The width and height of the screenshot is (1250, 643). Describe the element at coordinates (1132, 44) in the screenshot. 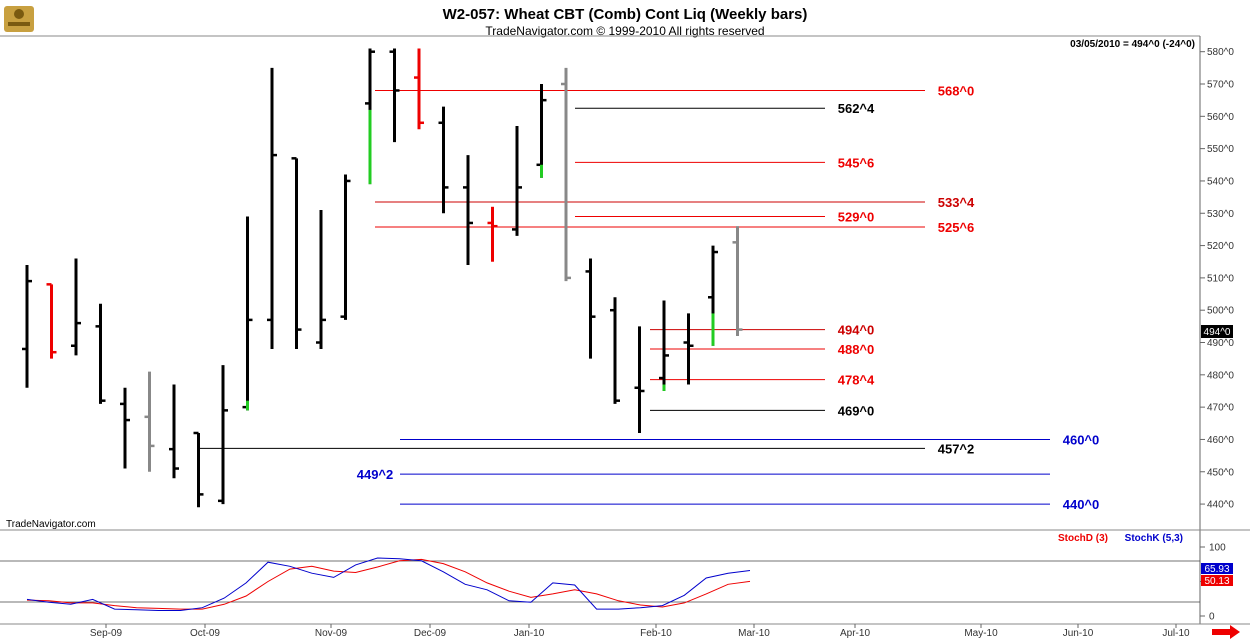

I see `last-bar-readout: 03/05/2010 = 494^0 (-24^0)` at that location.